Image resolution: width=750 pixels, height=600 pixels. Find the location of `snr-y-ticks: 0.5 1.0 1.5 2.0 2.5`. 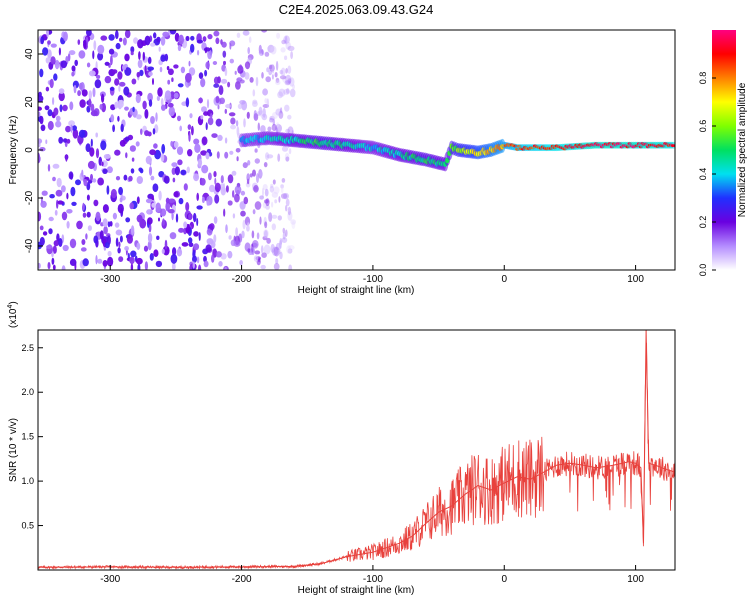

snr-y-ticks: 0.5 1.0 1.5 2.0 2.5 is located at coordinates (32, 437).